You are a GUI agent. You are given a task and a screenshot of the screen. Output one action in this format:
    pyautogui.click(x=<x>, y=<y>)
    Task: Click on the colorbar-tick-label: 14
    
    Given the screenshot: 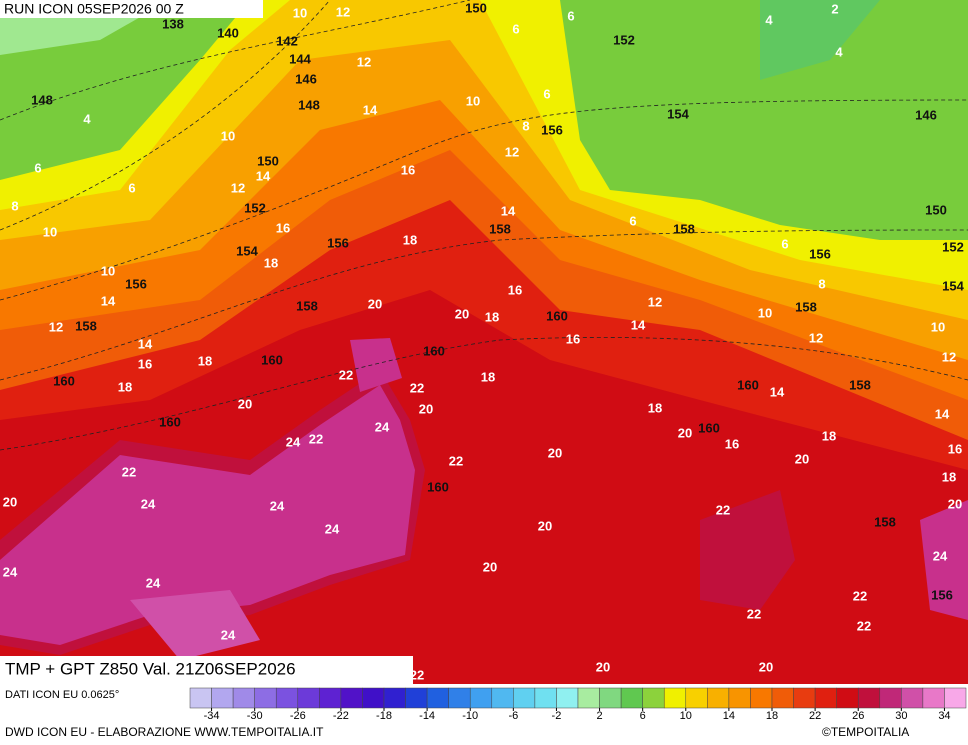 What is the action you would take?
    pyautogui.click(x=729, y=716)
    